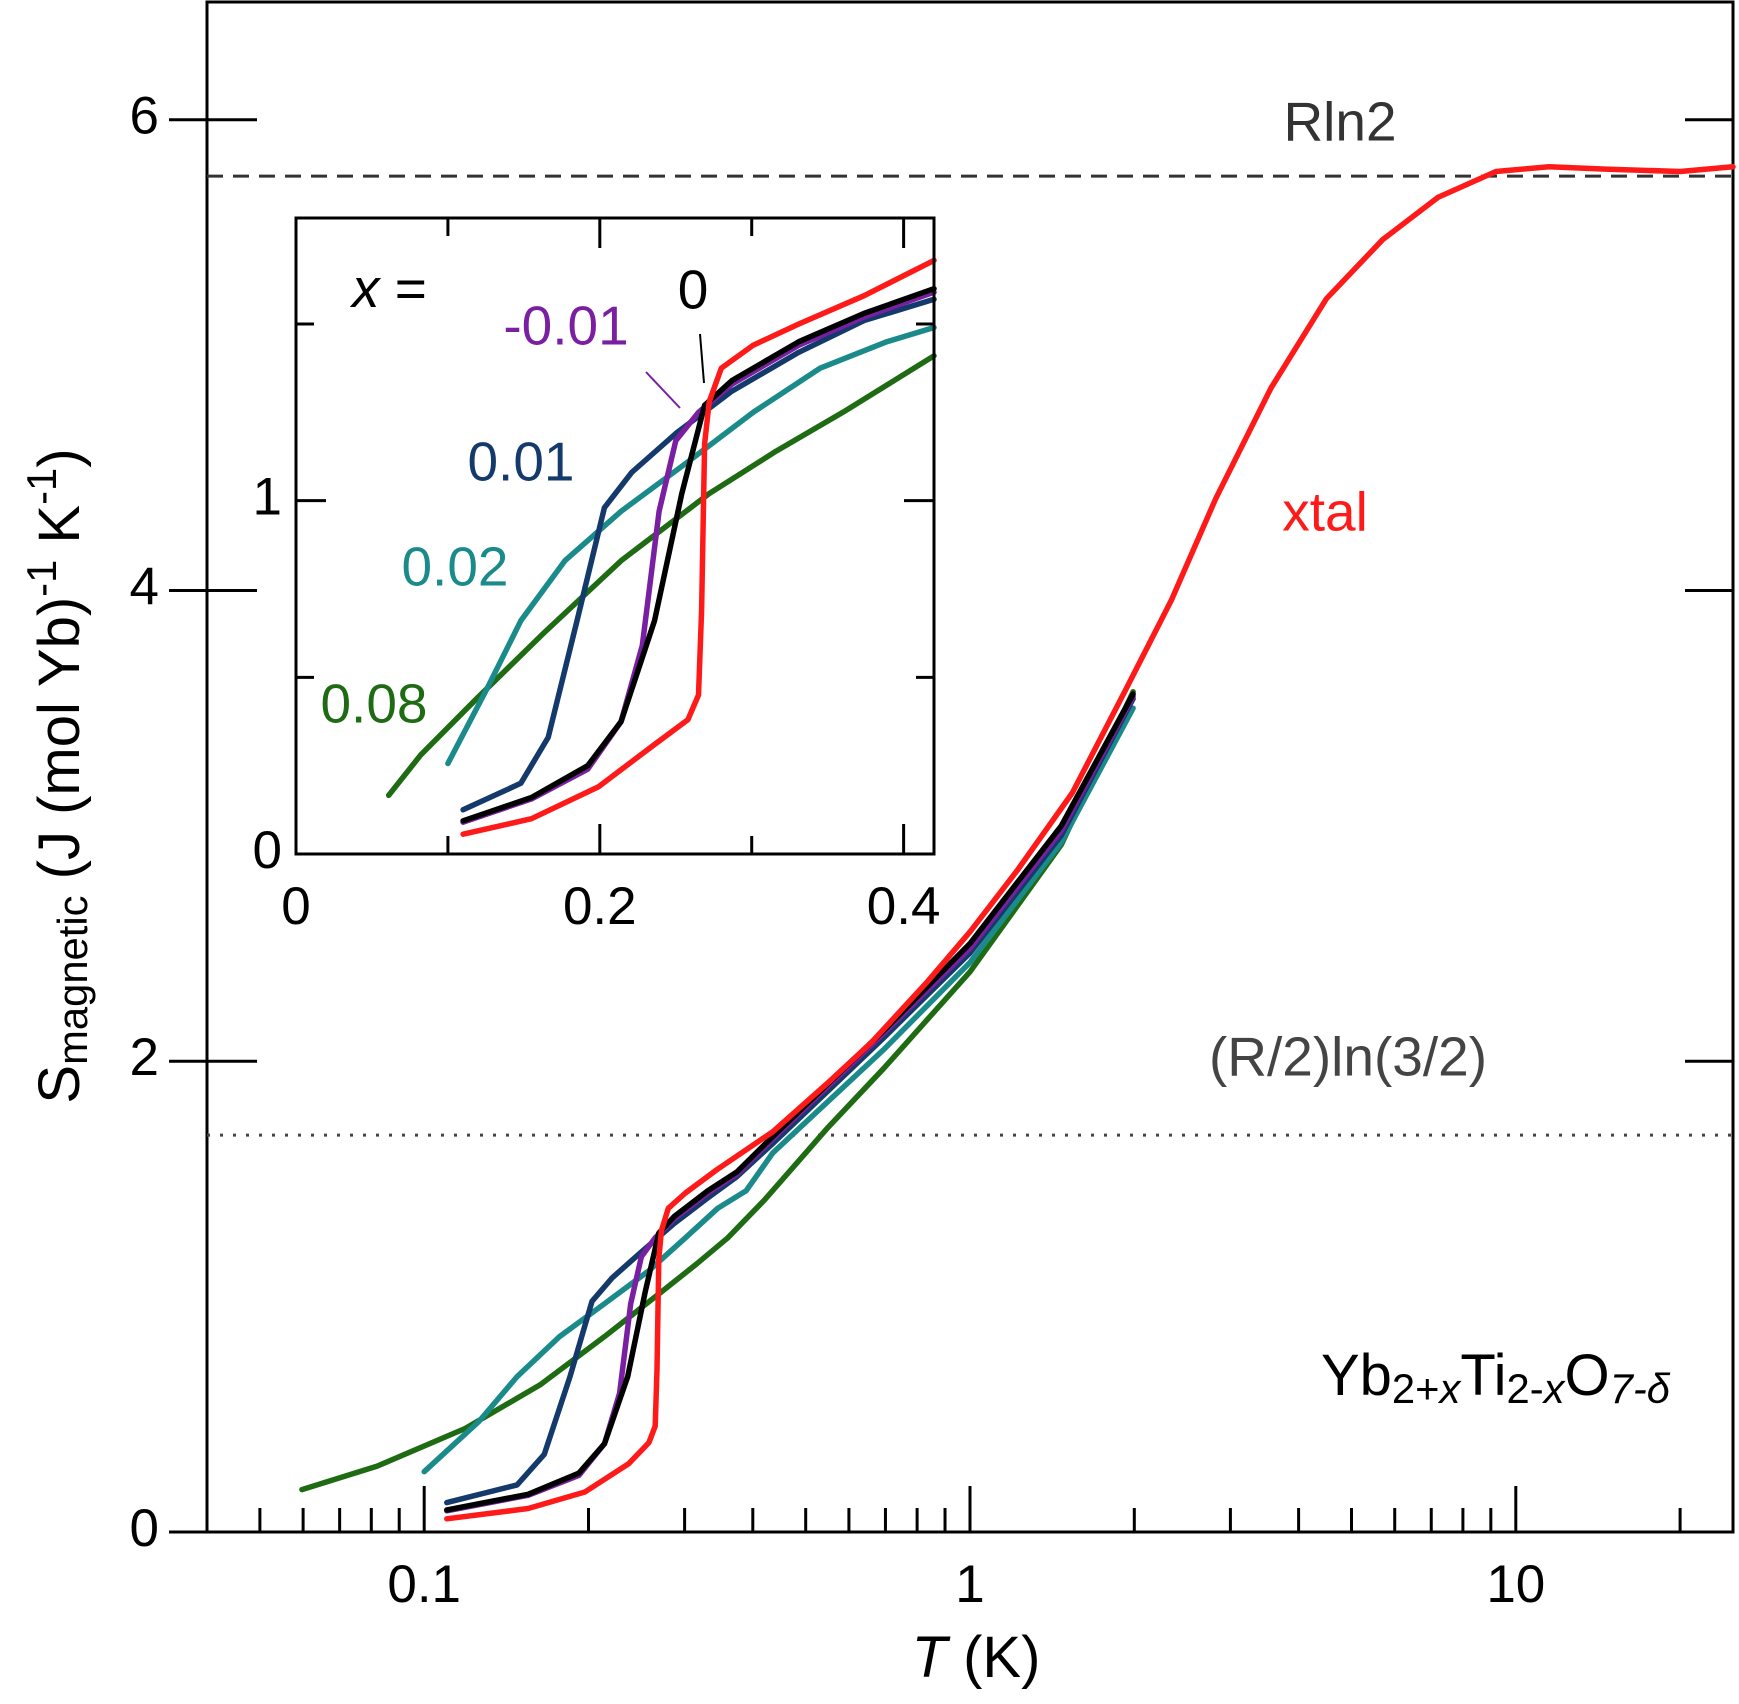  I want to click on text-part: 7-δ, so click(1640, 1388).